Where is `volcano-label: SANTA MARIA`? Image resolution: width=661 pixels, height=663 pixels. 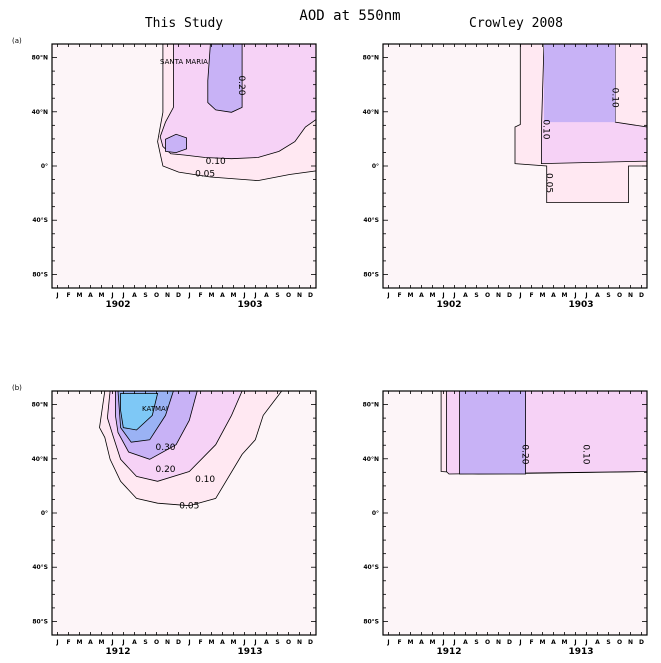 volcano-label: SANTA MARIA is located at coordinates (184, 62).